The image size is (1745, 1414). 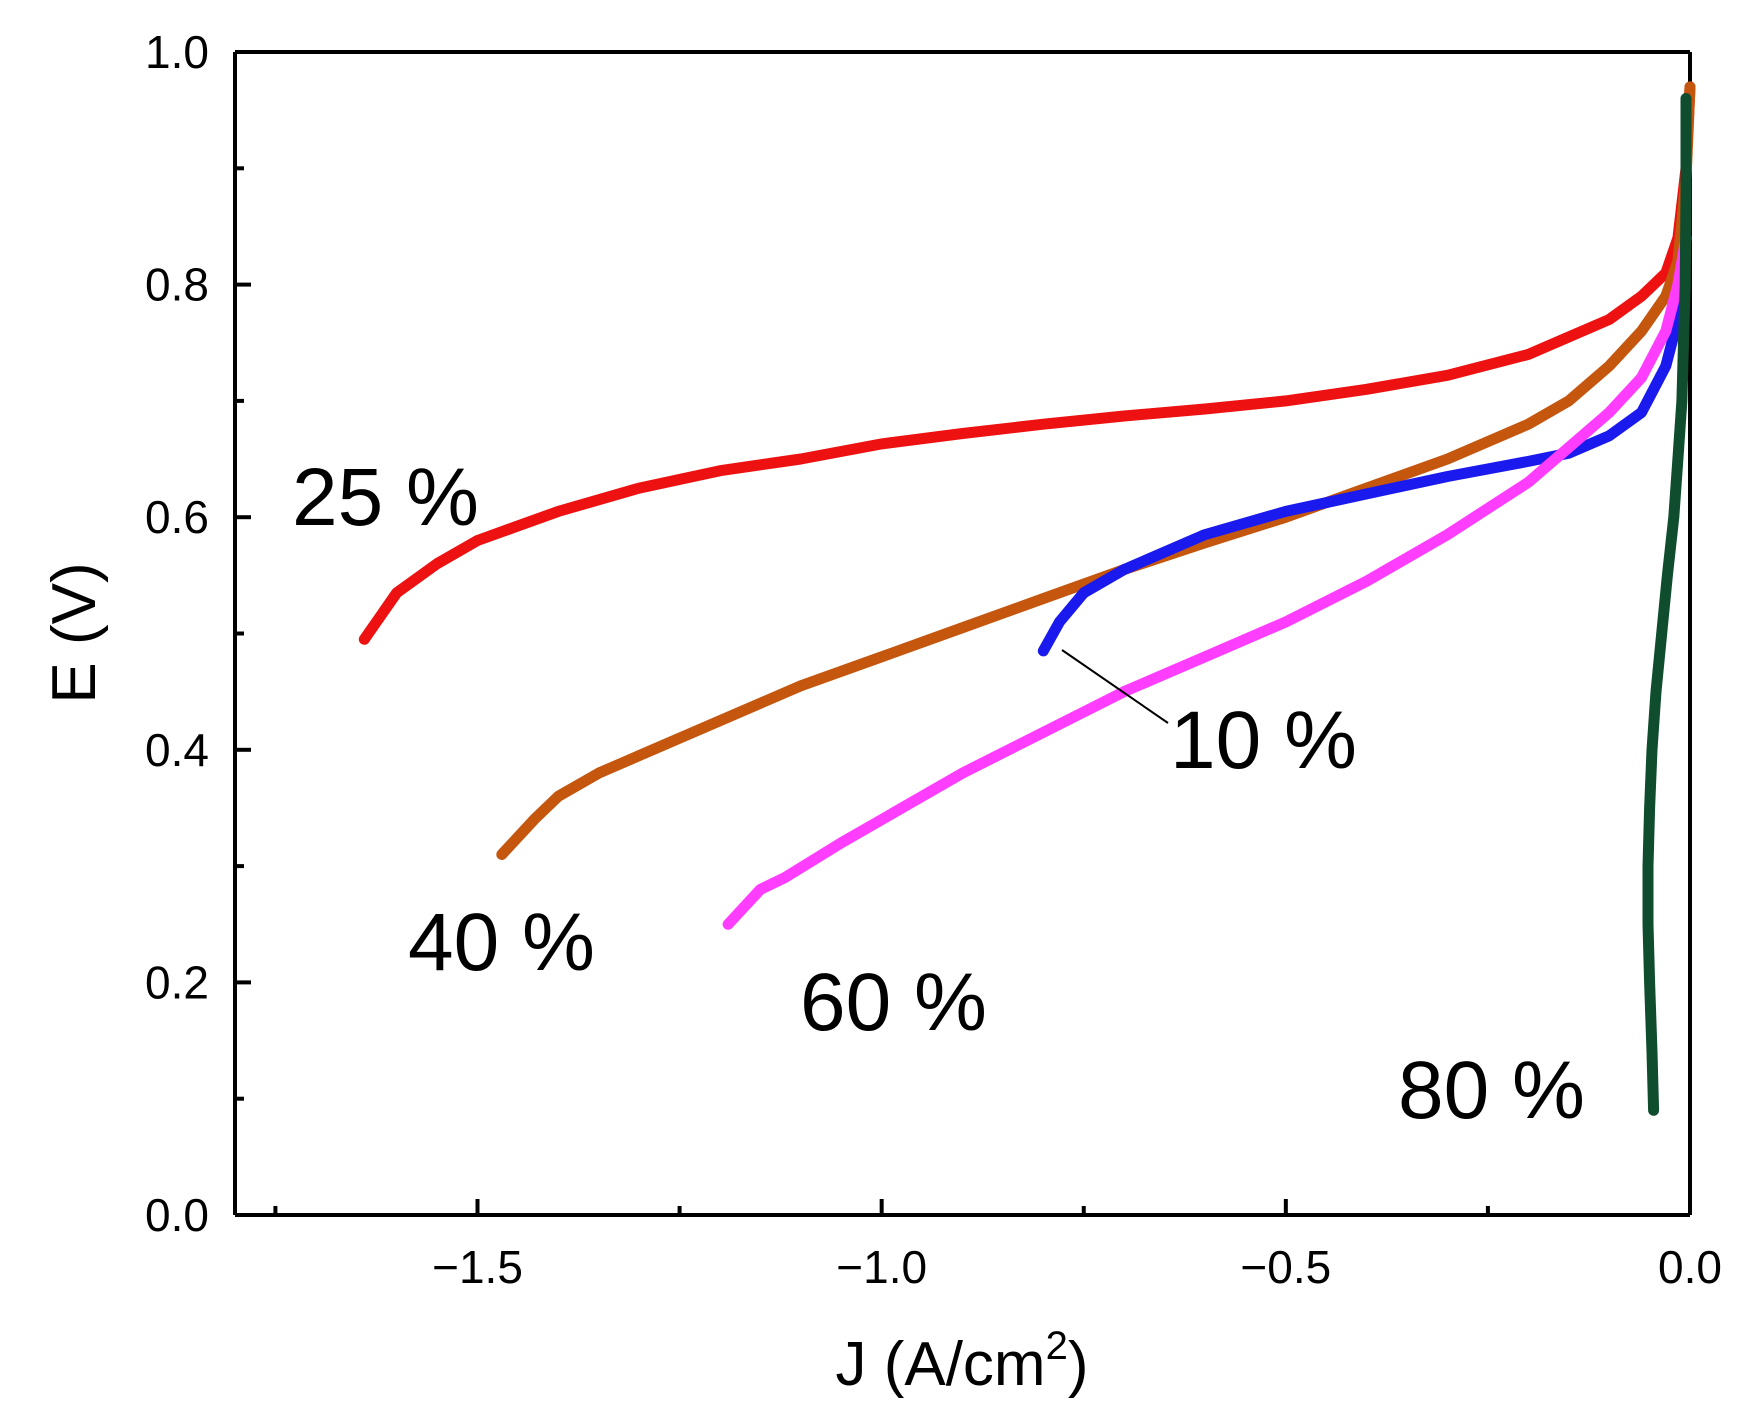 I want to click on x-axis-title-sup: 2, so click(x=1057, y=1346).